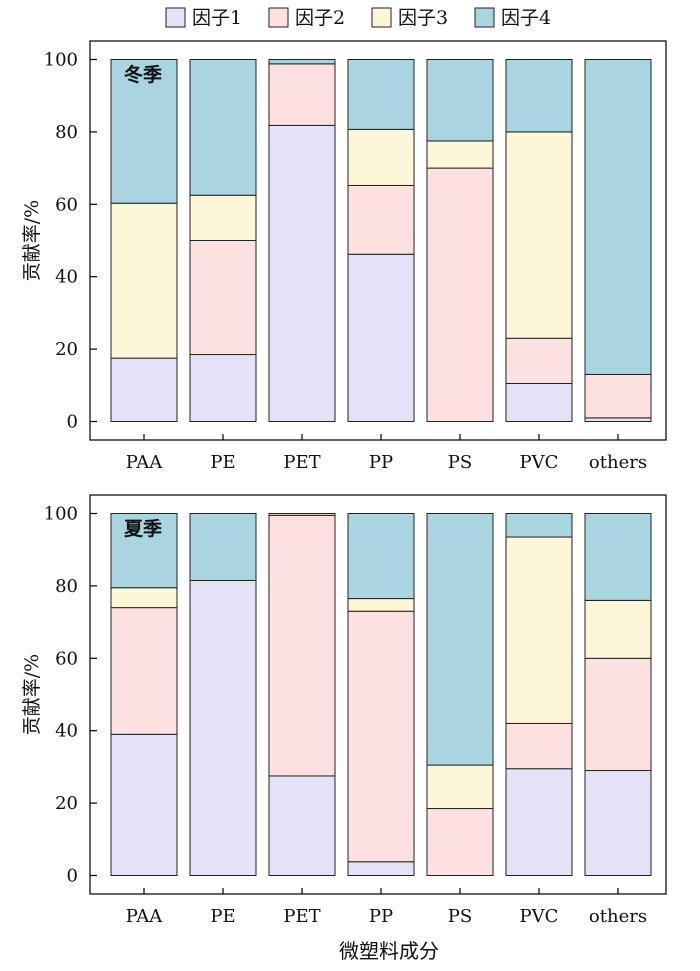 This screenshot has height=971, width=700. I want to click on bar-segment-others-factor3, so click(618, 629).